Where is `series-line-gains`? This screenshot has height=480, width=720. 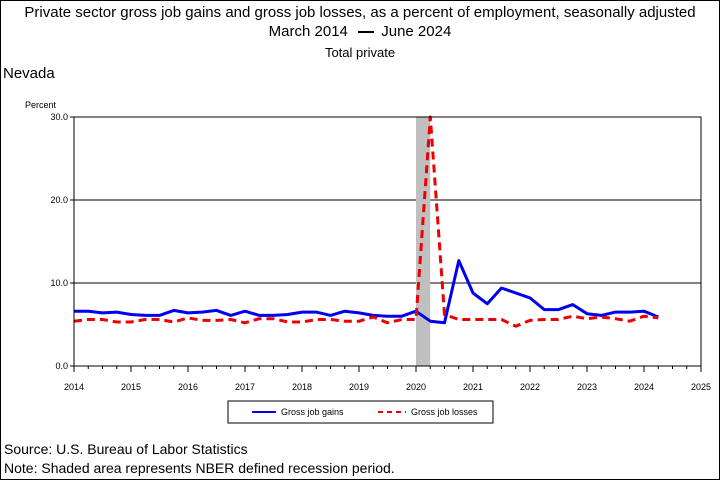
series-line-gains is located at coordinates (366, 292).